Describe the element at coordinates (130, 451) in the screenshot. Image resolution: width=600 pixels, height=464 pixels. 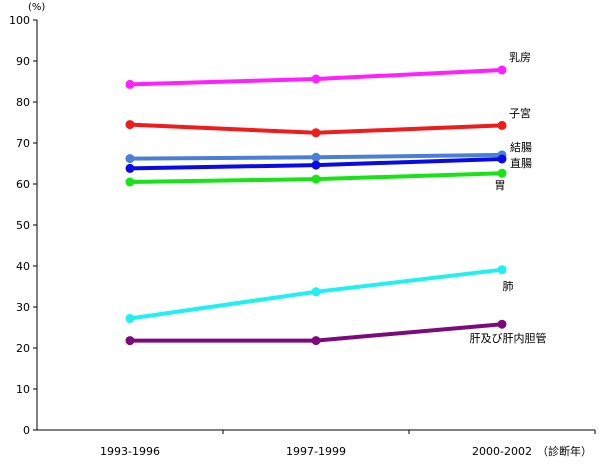
I see `x-tick-label: 1993-1996` at that location.